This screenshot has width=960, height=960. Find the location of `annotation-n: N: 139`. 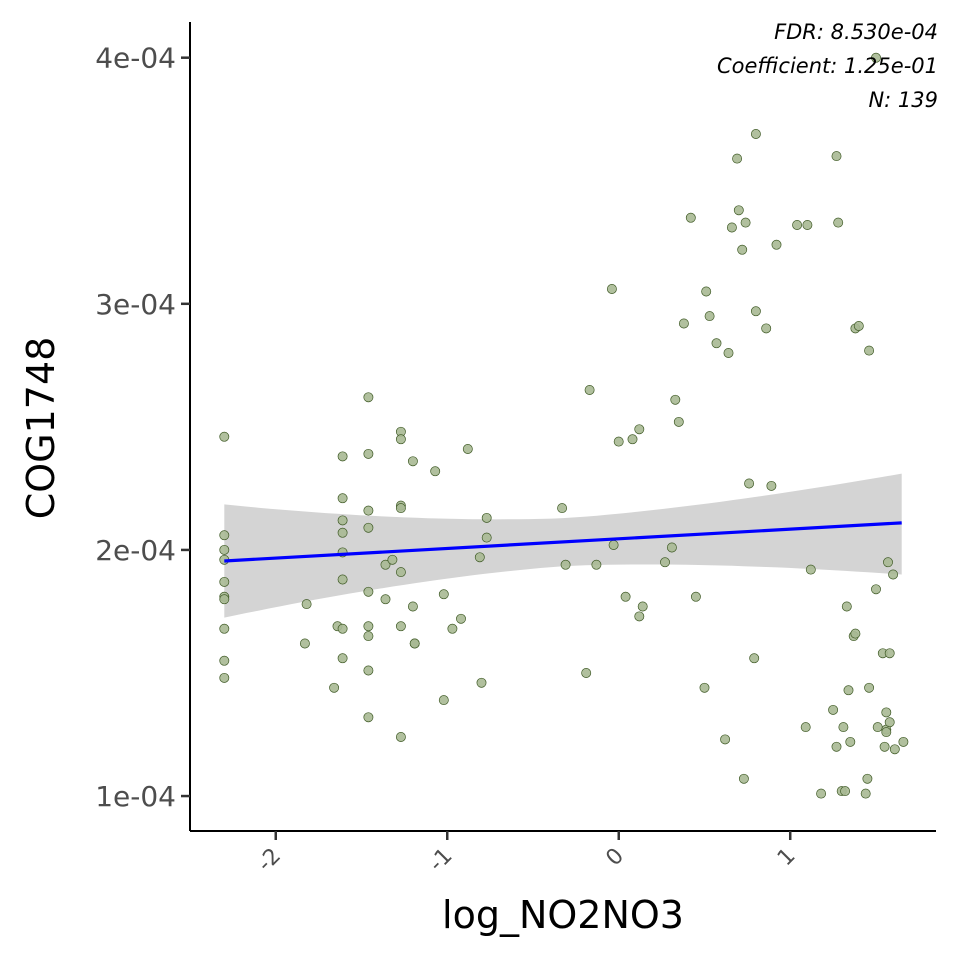

annotation-n: N: 139 is located at coordinates (903, 100).